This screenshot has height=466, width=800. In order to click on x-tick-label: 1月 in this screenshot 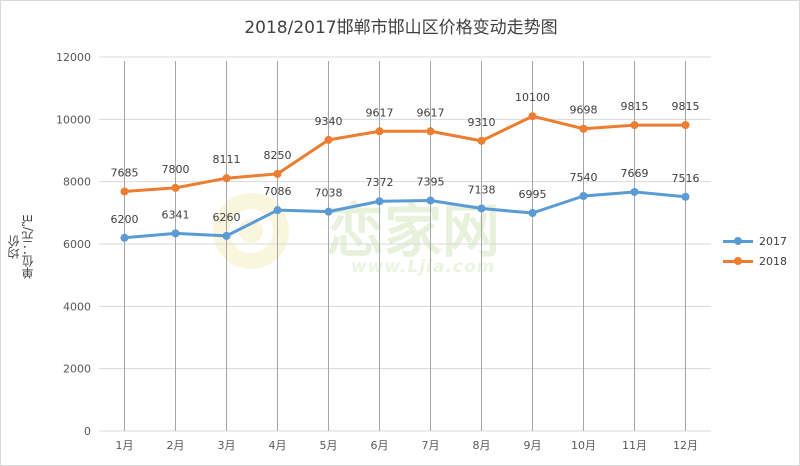, I will do `click(125, 445)`.